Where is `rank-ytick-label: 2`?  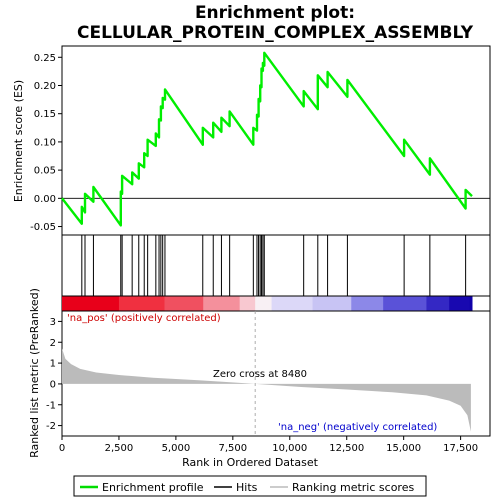 rank-ytick-label: 2 is located at coordinates (53, 343).